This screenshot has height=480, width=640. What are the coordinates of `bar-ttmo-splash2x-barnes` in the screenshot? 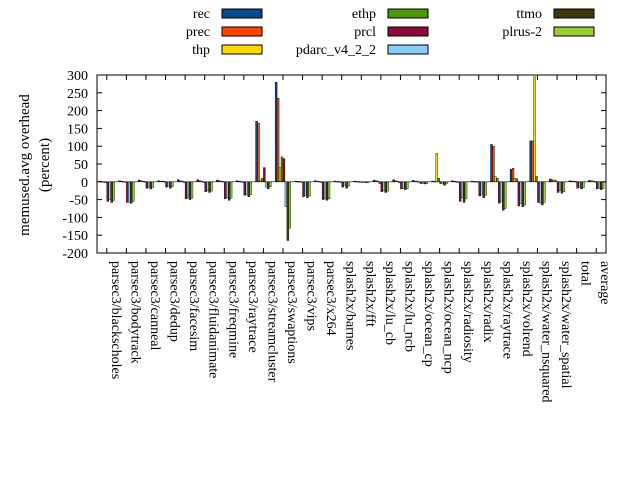 It's located at (346, 185).